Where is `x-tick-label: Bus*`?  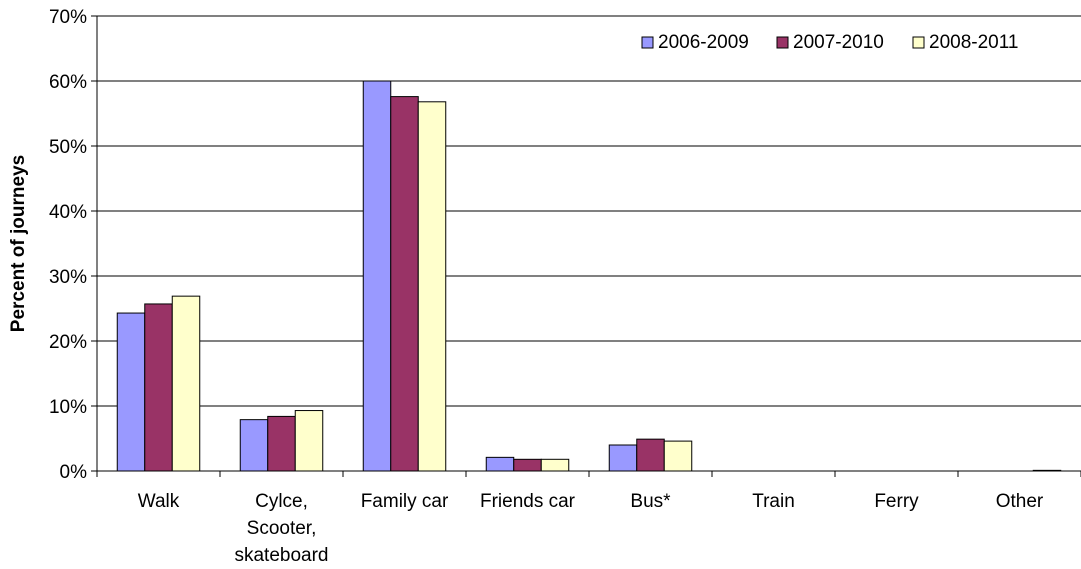 x-tick-label: Bus* is located at coordinates (650, 501).